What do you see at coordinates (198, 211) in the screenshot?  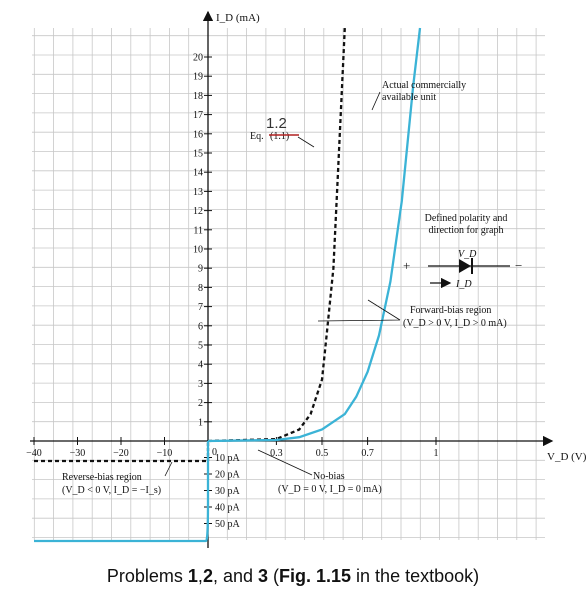 I see `y-tick-label: 12` at bounding box center [198, 211].